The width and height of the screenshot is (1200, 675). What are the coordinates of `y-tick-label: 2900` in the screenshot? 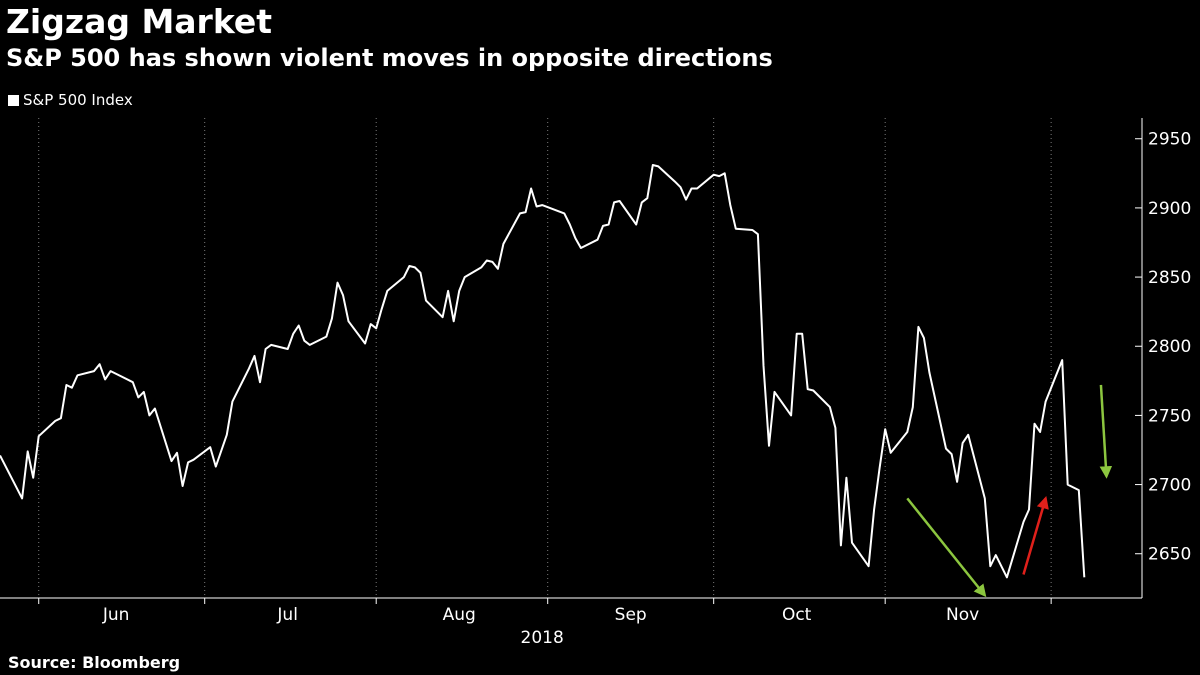 It's located at (1169, 209).